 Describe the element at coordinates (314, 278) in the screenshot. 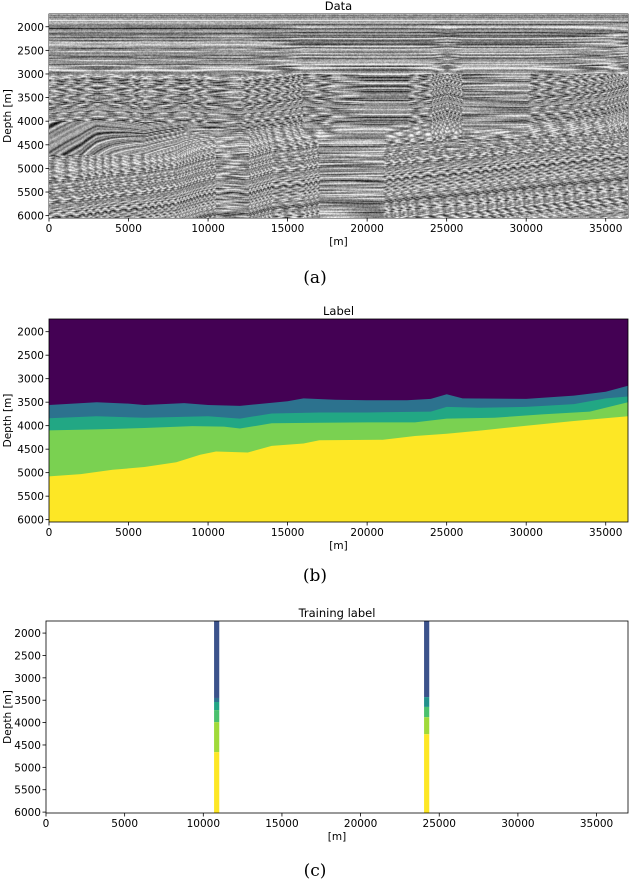

I see `subfigure-caption: (a)` at that location.